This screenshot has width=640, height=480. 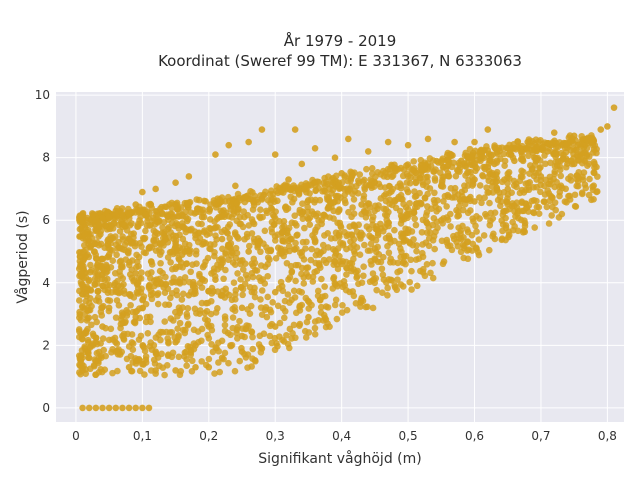 What do you see at coordinates (340, 40) in the screenshot?
I see `chart-title: År 1979 - 2019` at bounding box center [340, 40].